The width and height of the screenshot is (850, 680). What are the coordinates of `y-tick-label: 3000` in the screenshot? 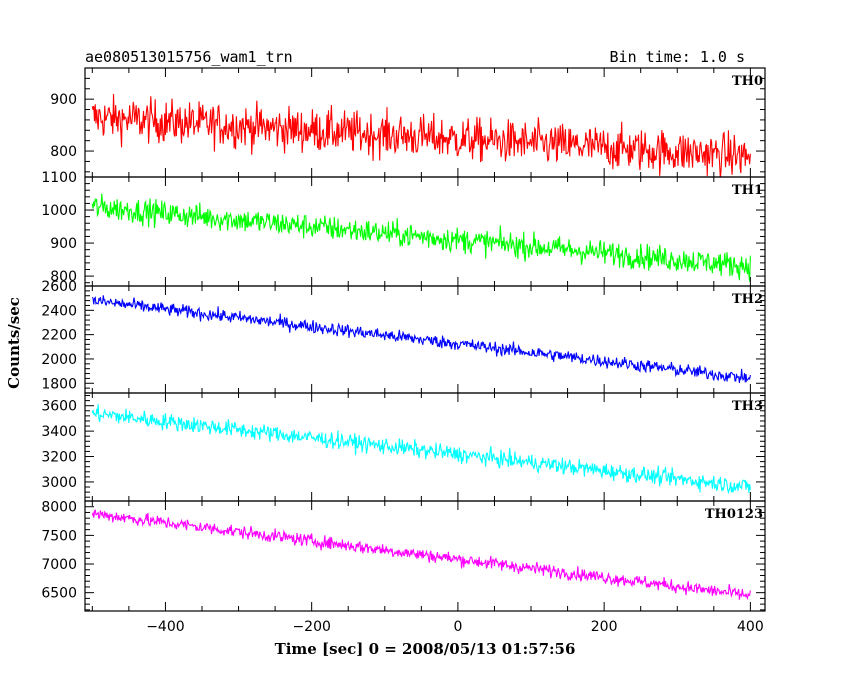 It's located at (59, 483).